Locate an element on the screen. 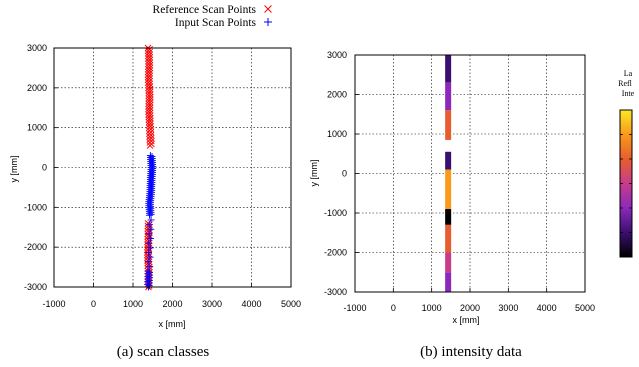  reference-point is located at coordinates (150, 145).